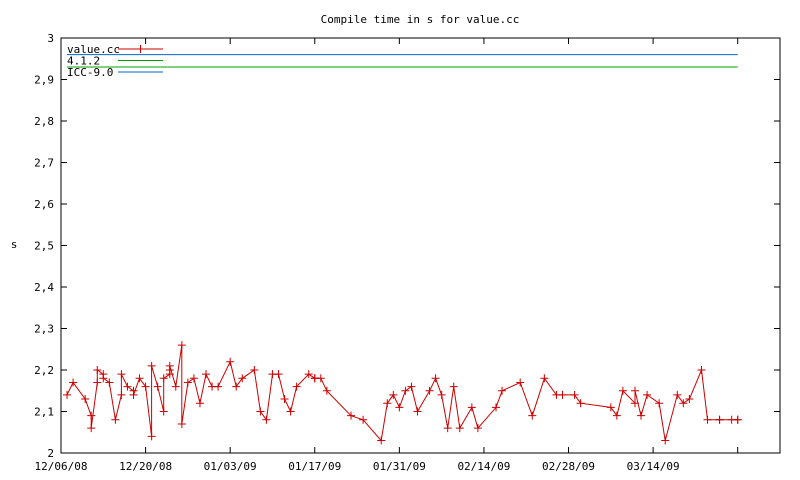  Describe the element at coordinates (14, 244) in the screenshot. I see `y-axis-label: s` at that location.